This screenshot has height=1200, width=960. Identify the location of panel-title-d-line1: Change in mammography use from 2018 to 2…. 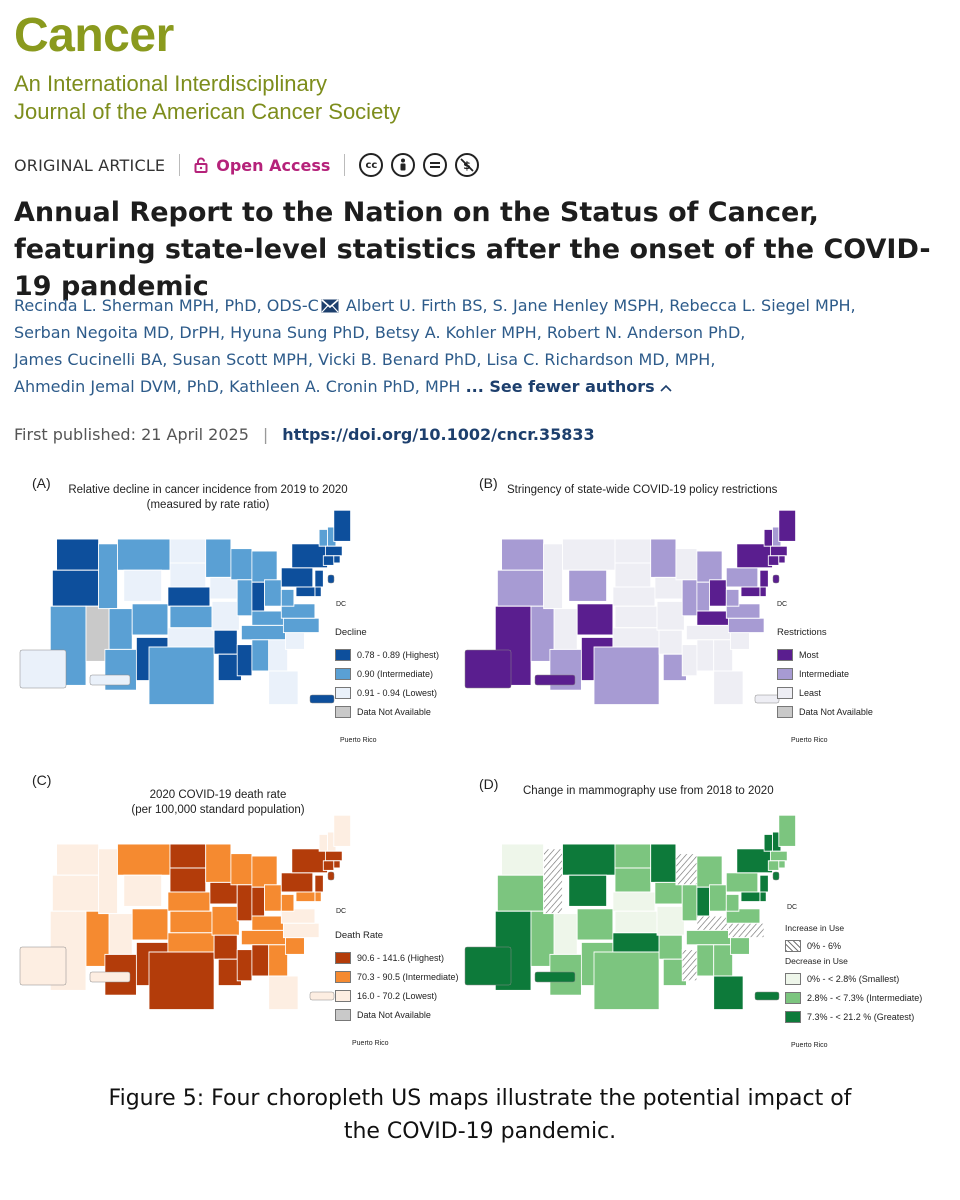
(648, 791).